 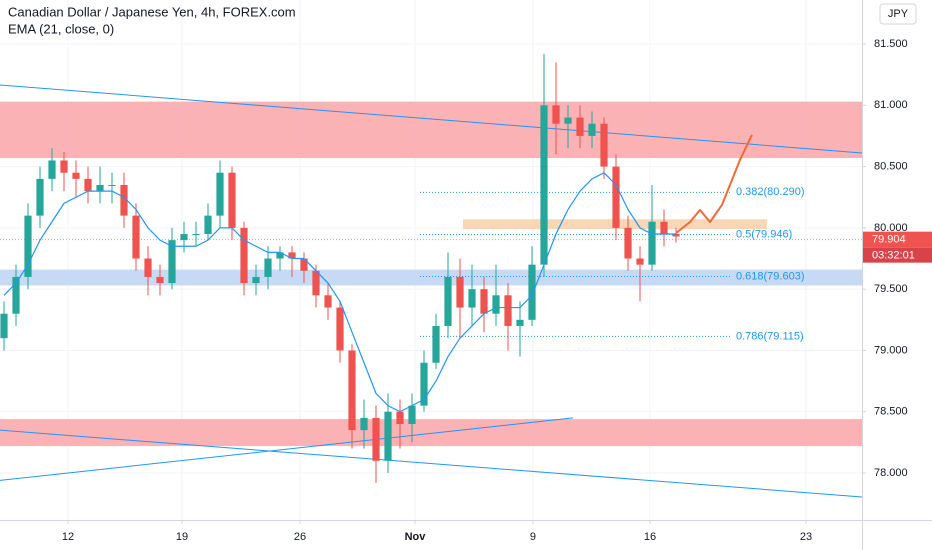 What do you see at coordinates (300, 537) in the screenshot?
I see `x-tick-label: 26` at bounding box center [300, 537].